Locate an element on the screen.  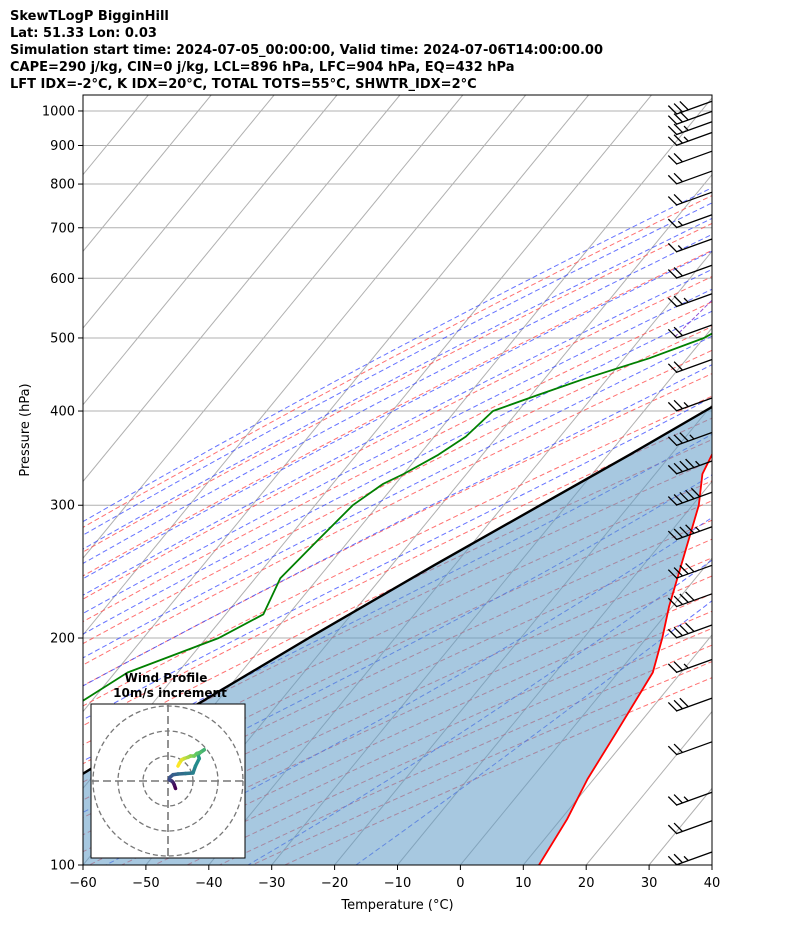
x-tick-label: 40 is located at coordinates (712, 883).